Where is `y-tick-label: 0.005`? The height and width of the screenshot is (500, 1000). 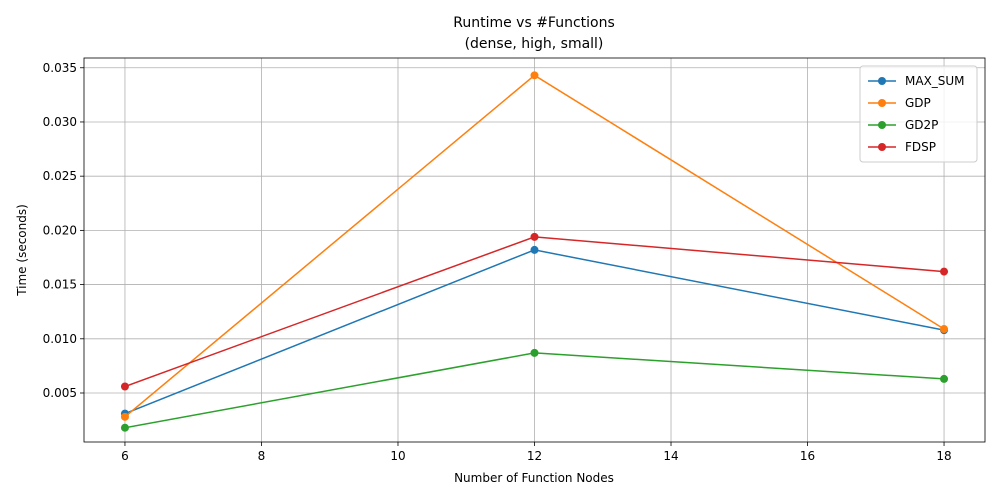 y-tick-label: 0.005 is located at coordinates (60, 393).